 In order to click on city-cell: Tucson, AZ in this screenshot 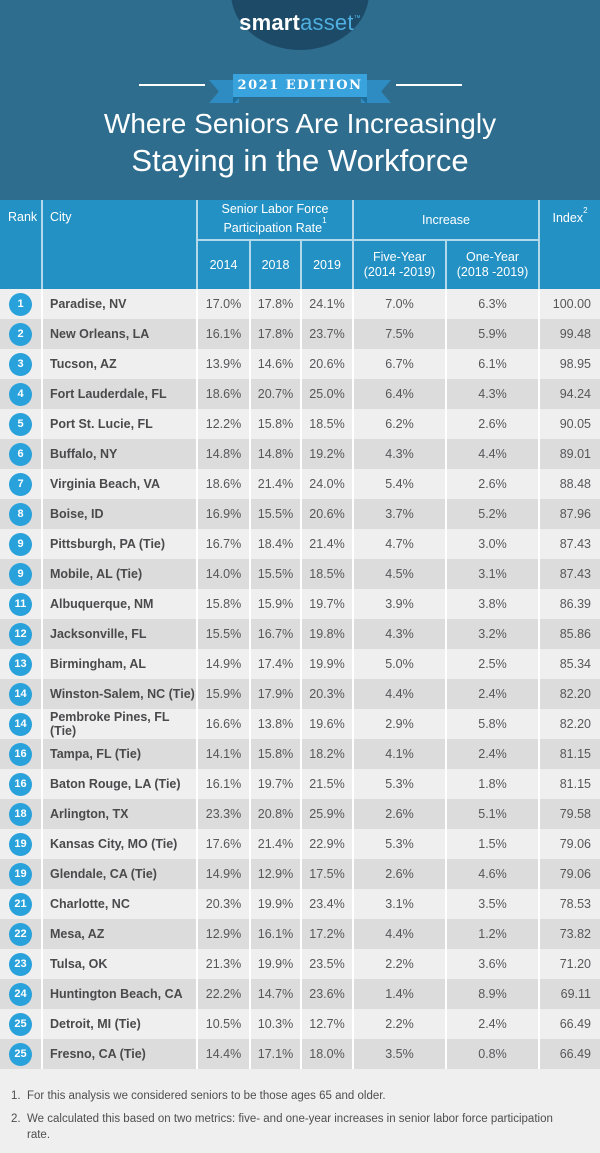, I will do `click(120, 364)`.